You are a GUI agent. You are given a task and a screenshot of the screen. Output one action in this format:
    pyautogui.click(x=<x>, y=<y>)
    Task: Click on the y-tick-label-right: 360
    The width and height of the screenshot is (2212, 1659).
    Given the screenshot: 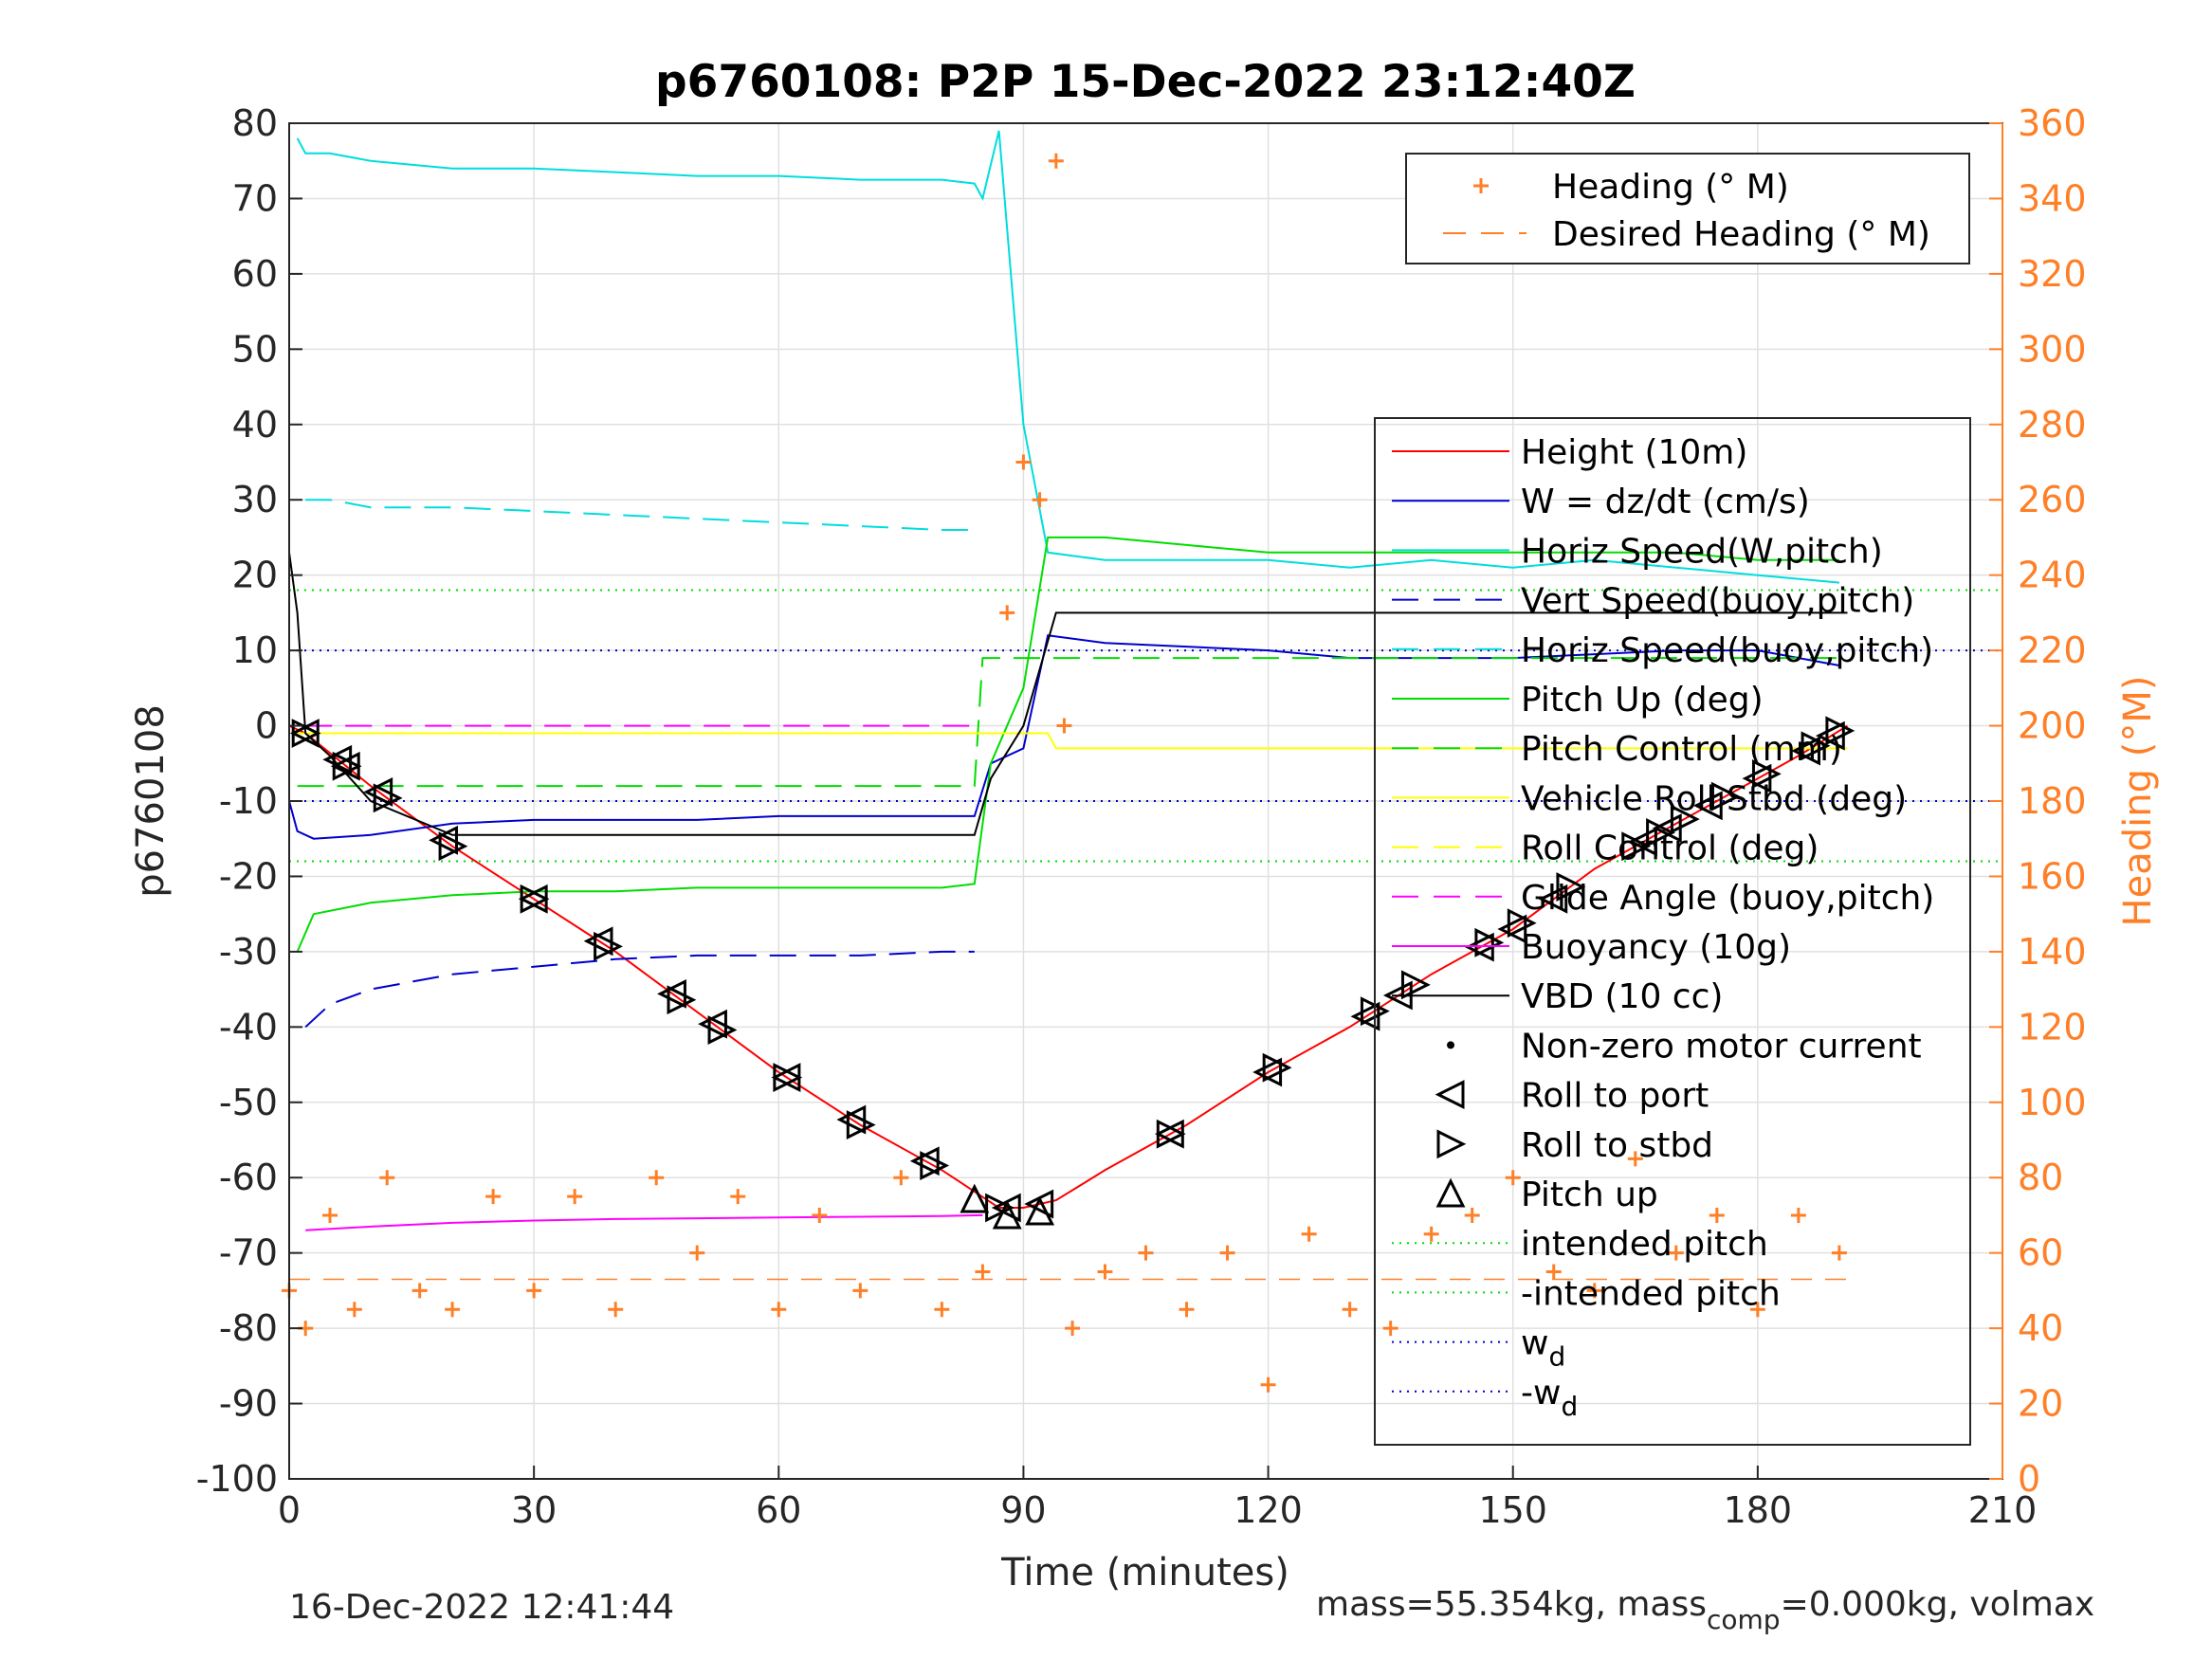 What is the action you would take?
    pyautogui.click(x=2052, y=123)
    